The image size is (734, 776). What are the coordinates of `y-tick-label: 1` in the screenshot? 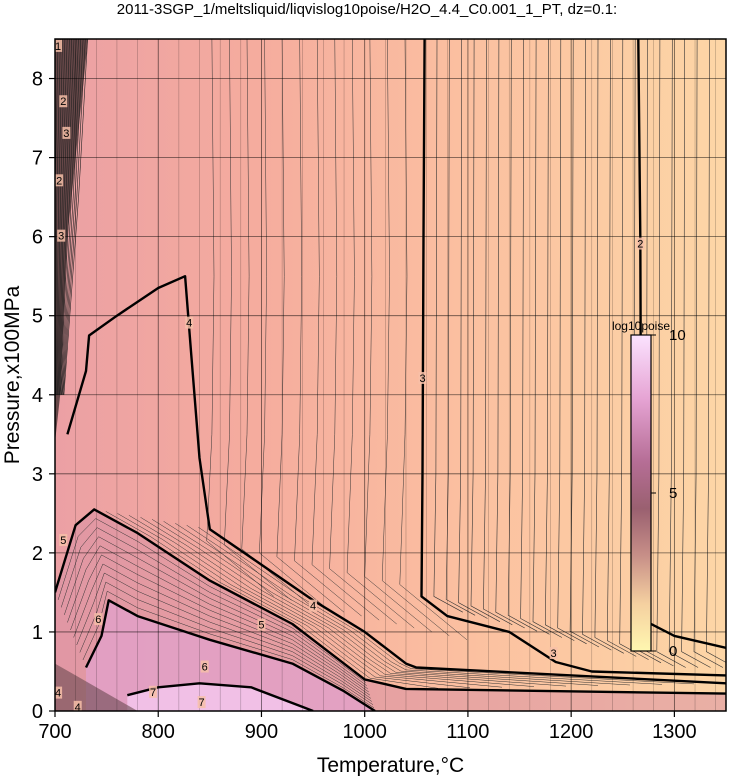 It's located at (37, 633).